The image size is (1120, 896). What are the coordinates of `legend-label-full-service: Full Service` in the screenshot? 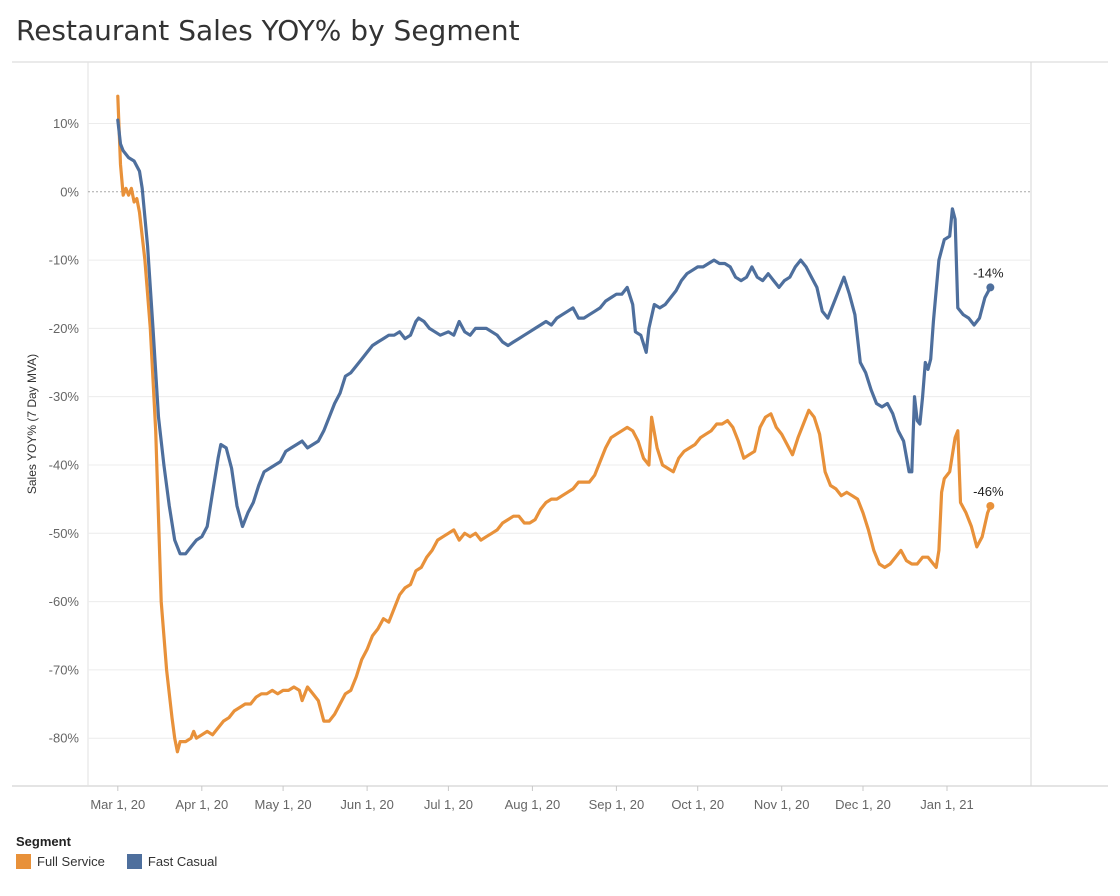 It's located at (71, 861).